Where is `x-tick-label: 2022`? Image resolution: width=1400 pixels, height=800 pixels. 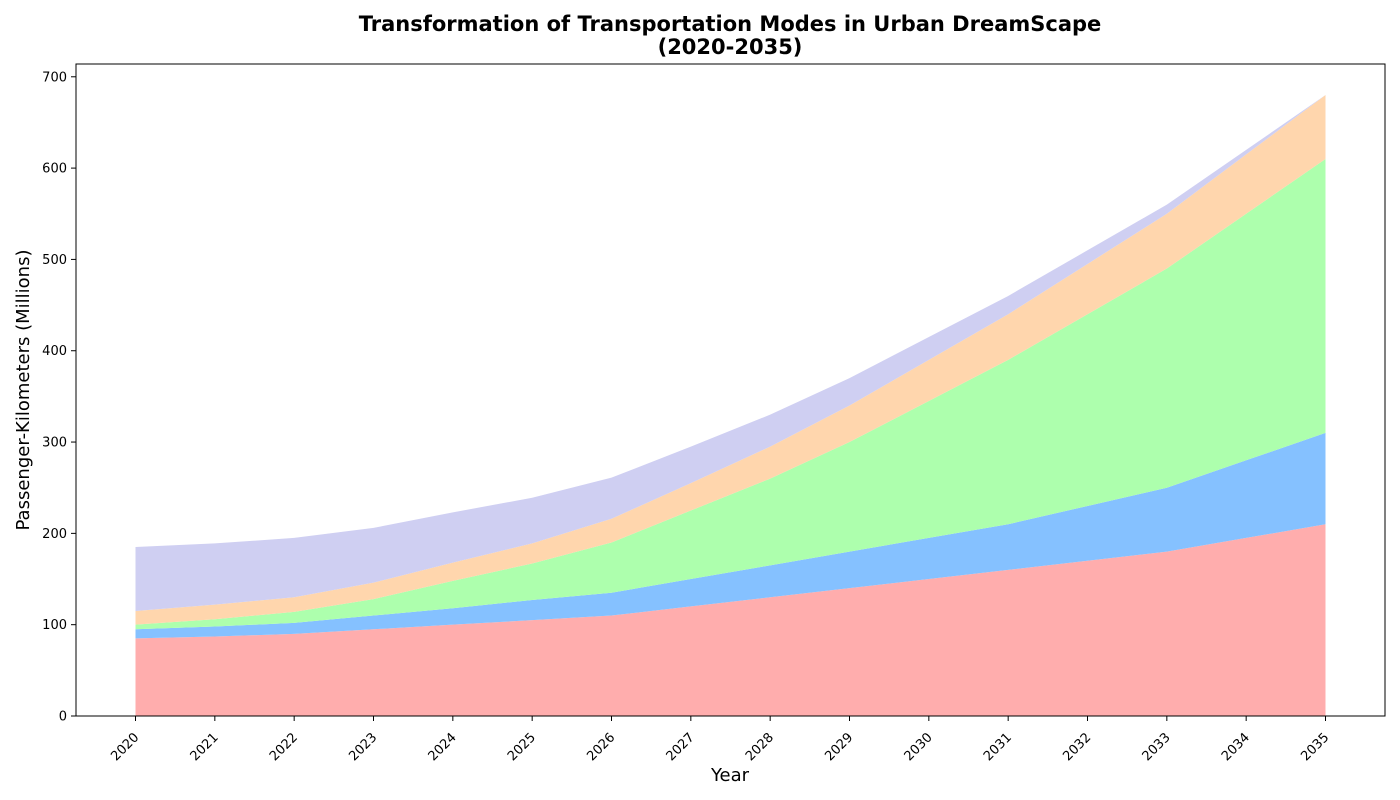 x-tick-label: 2022 is located at coordinates (284, 747).